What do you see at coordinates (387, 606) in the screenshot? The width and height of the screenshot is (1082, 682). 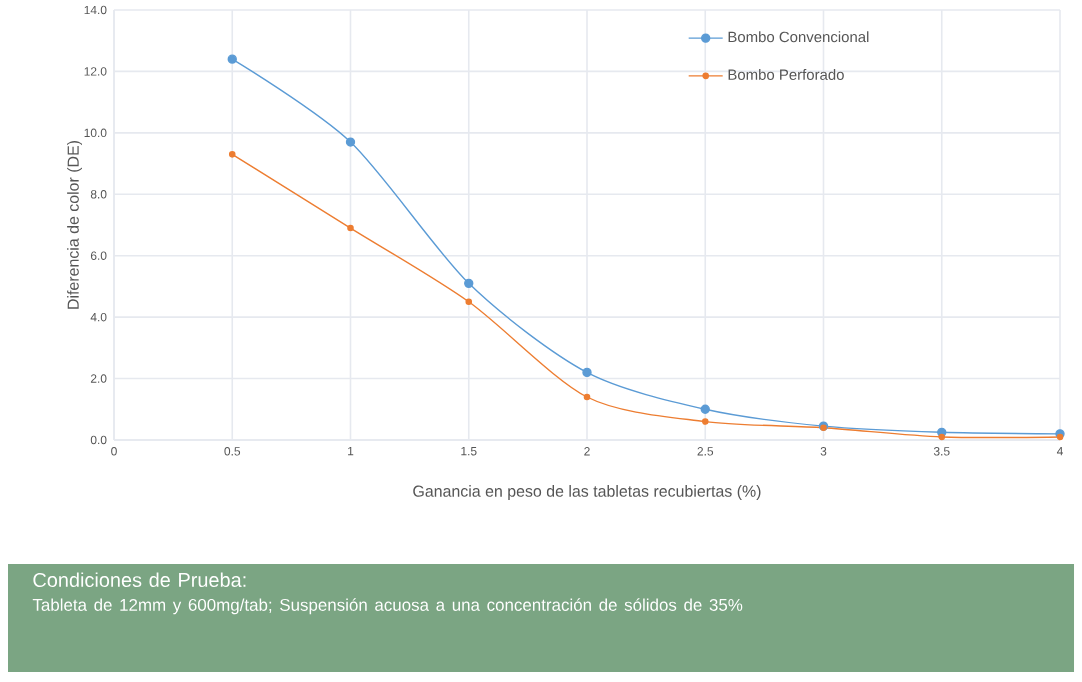 I see `text: Tableta de 12mm y 600mg/tab; Suspensión acuosa a una concentración de sólidos de 35%` at bounding box center [387, 606].